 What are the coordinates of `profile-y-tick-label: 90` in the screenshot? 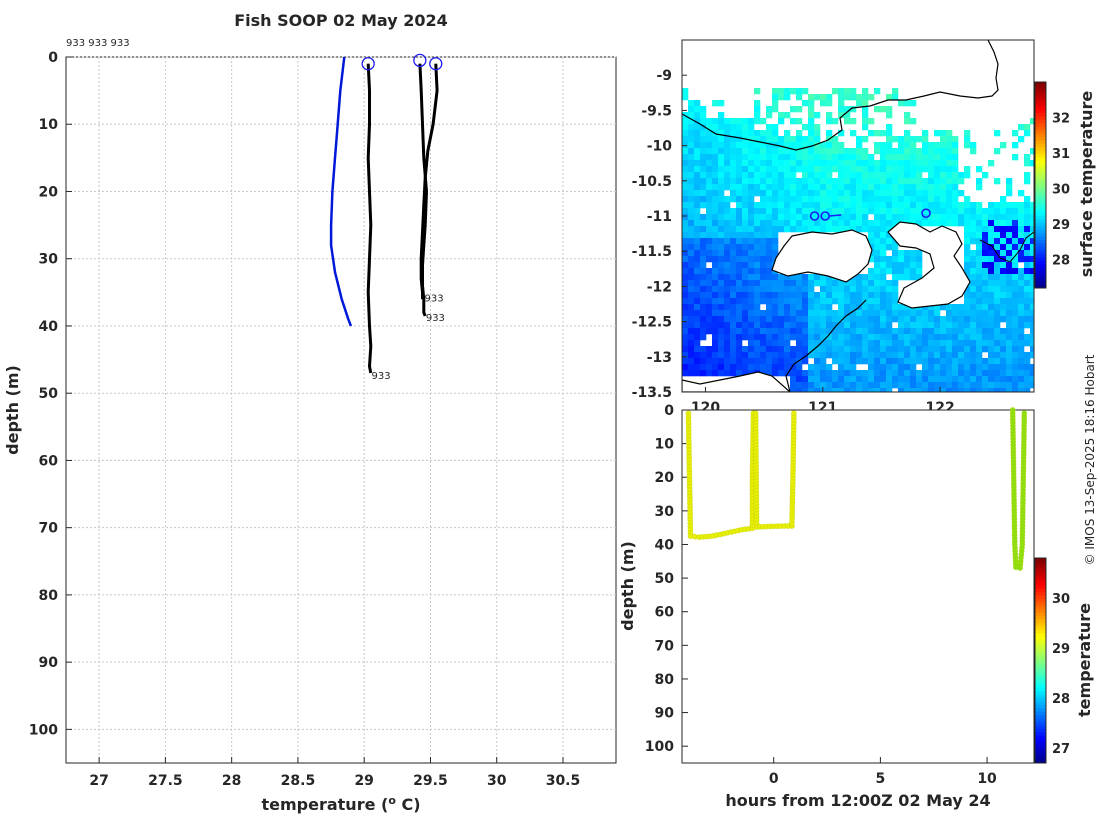 It's located at (49, 663).